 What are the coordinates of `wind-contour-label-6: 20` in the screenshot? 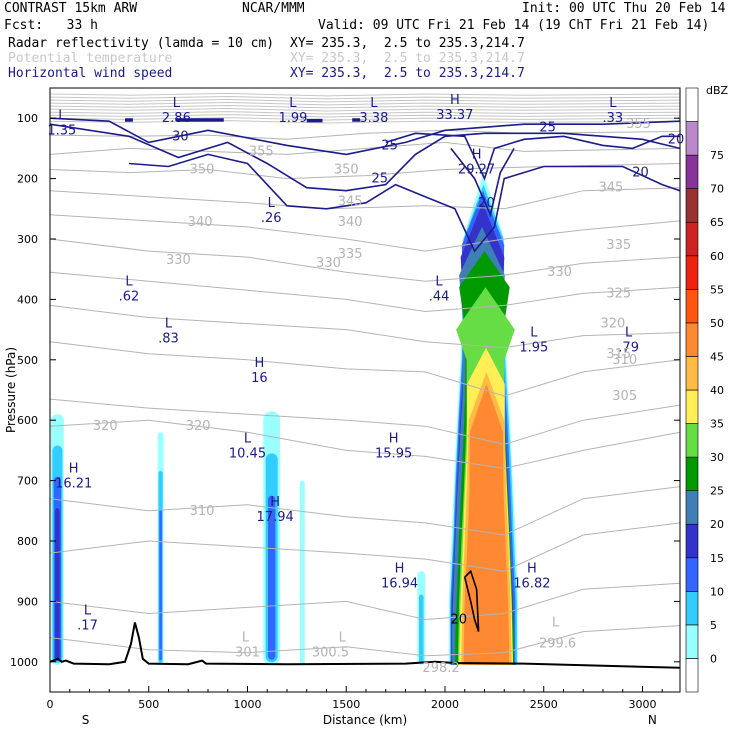 It's located at (676, 139).